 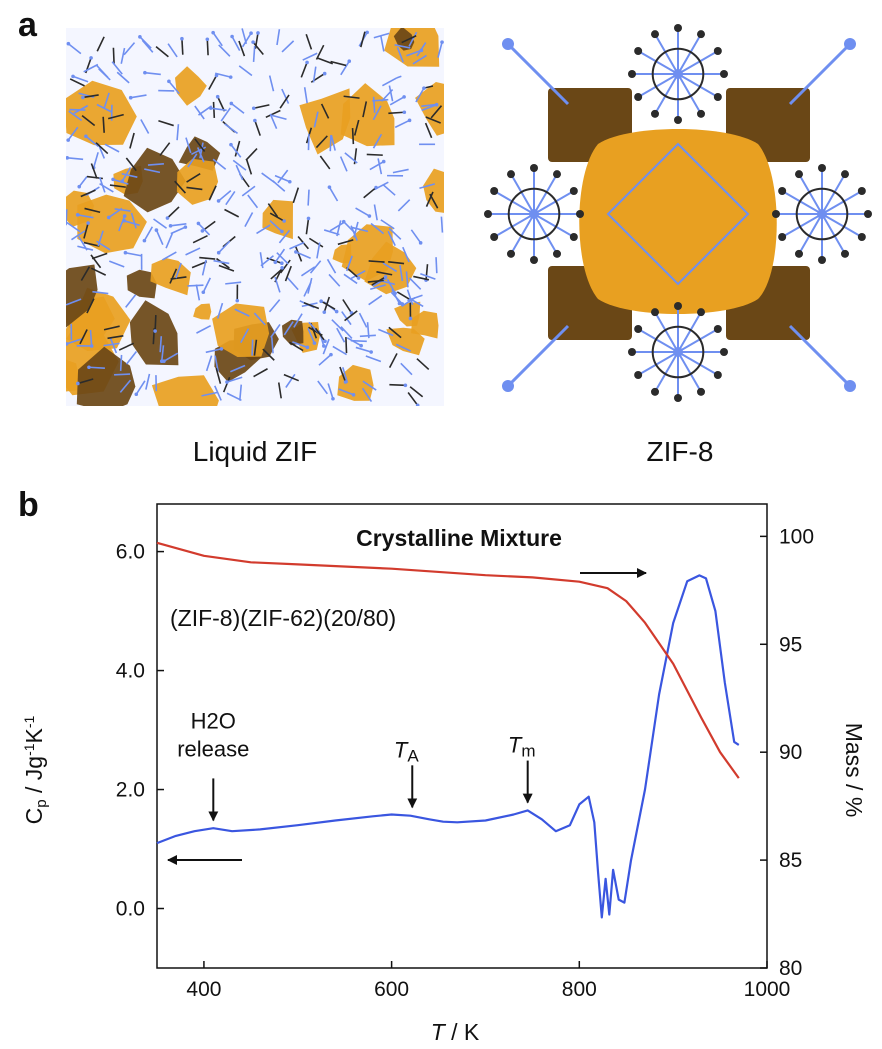 I want to click on y-right-tick-label: 80, so click(x=790, y=968).